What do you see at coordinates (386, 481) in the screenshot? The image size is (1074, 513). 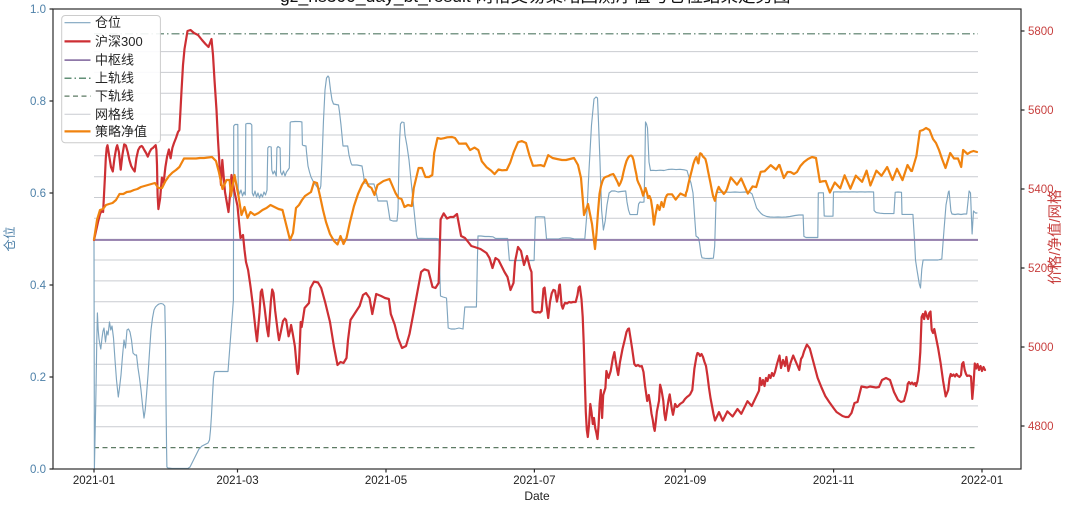 I see `svg-text: 2021-05` at bounding box center [386, 481].